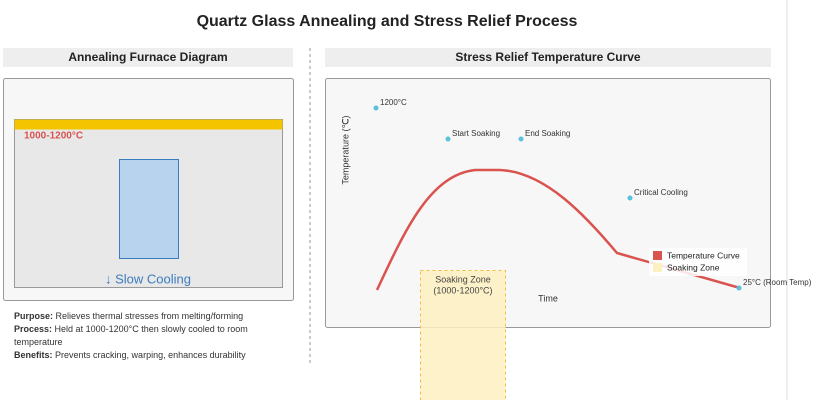  I want to click on left-header-bg, so click(148, 57).